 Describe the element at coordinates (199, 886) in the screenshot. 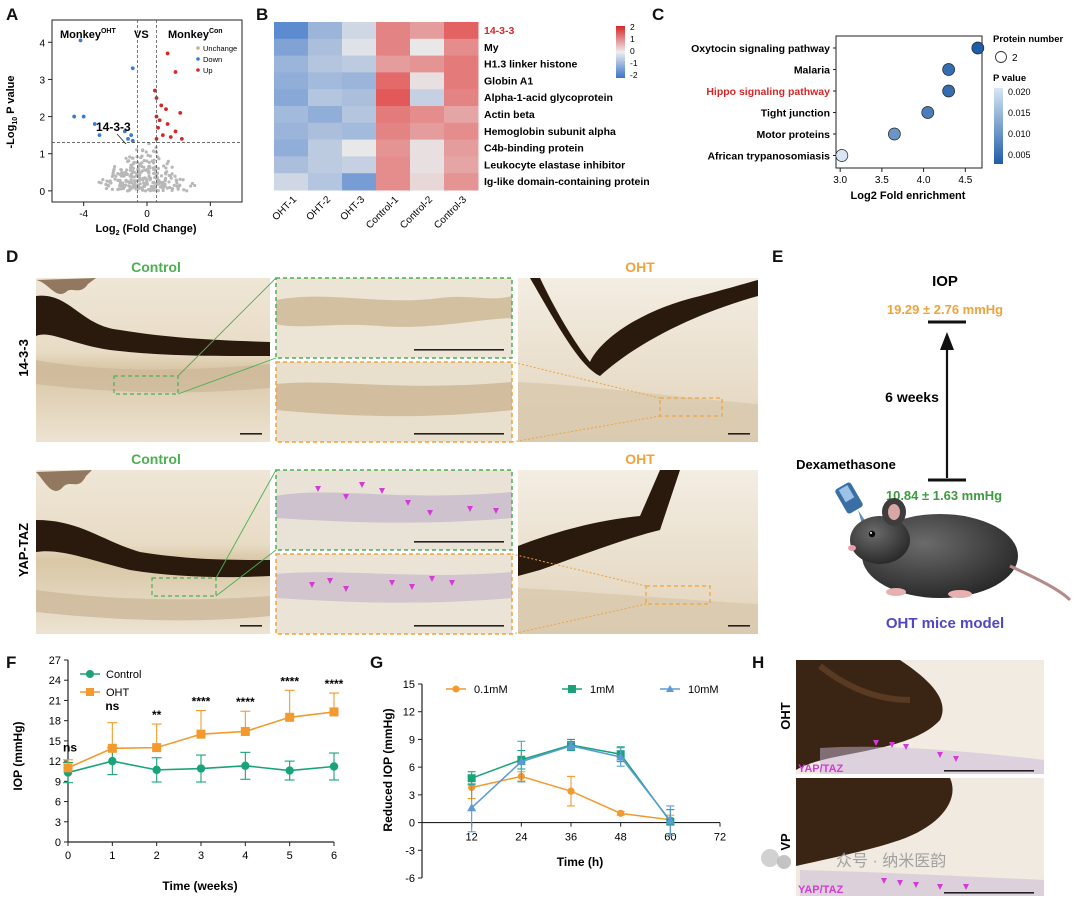

I see `iop-x-label: Time (weeks)` at that location.